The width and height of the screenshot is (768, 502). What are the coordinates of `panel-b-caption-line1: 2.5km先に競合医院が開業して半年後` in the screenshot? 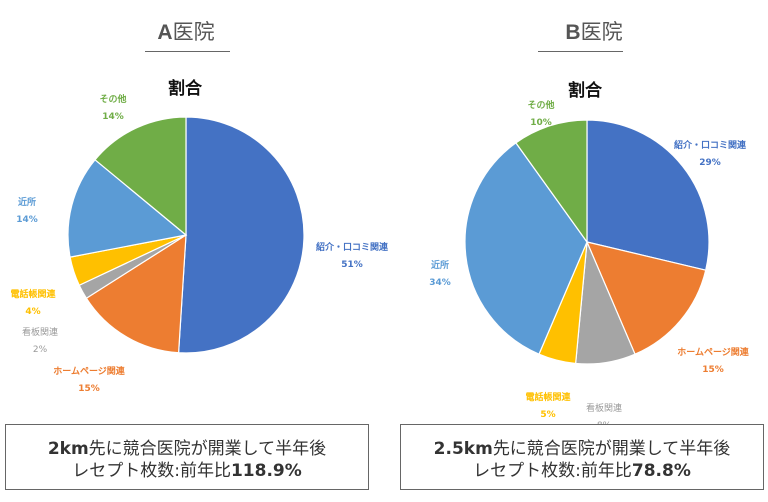 It's located at (582, 449).